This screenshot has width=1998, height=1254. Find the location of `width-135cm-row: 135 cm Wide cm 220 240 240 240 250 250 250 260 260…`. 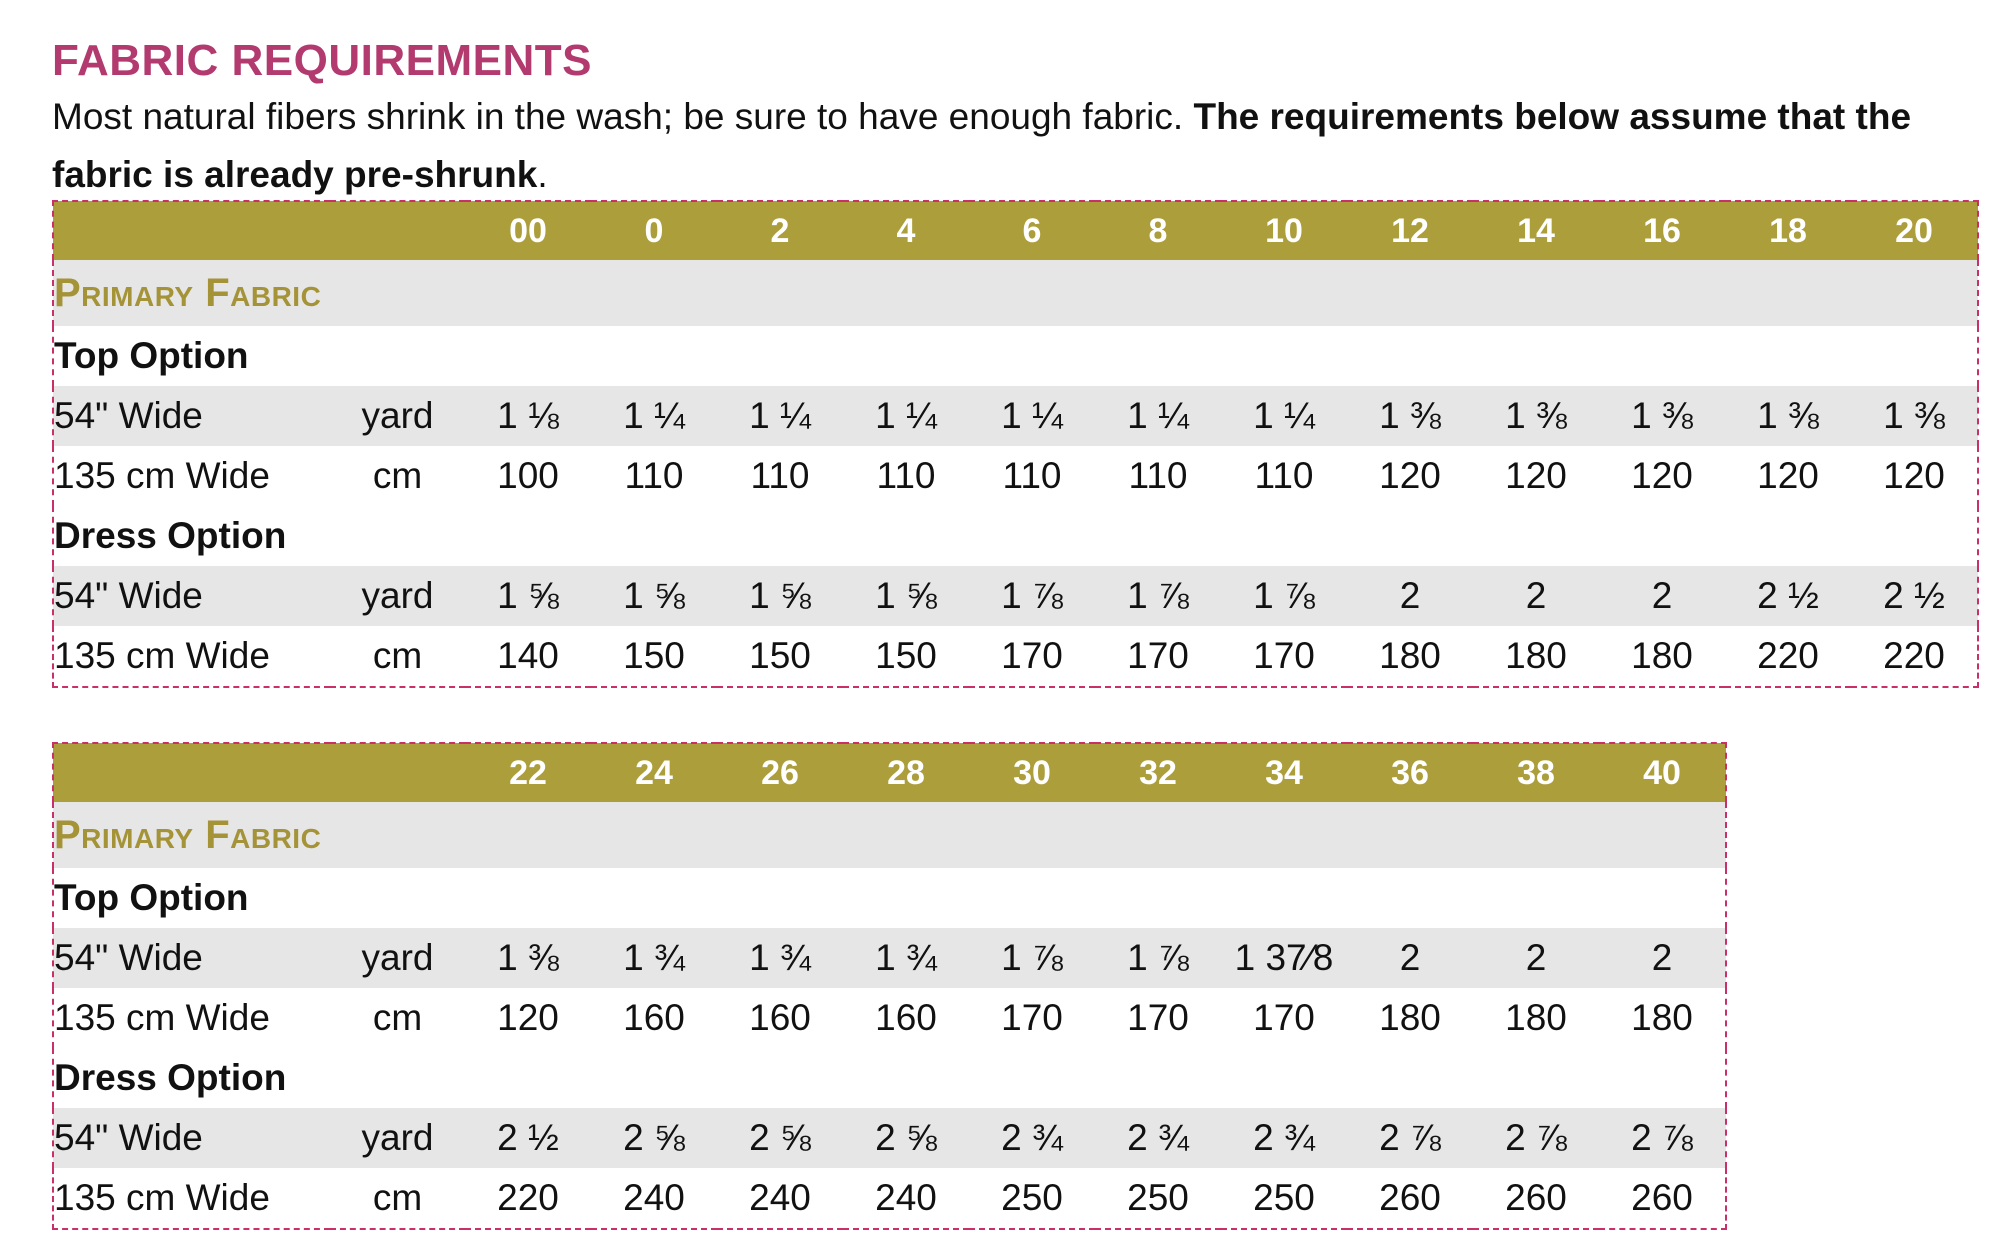

width-135cm-row: 135 cm Wide cm 220 240 240 240 250 250 250 260 260… is located at coordinates (889, 1198).